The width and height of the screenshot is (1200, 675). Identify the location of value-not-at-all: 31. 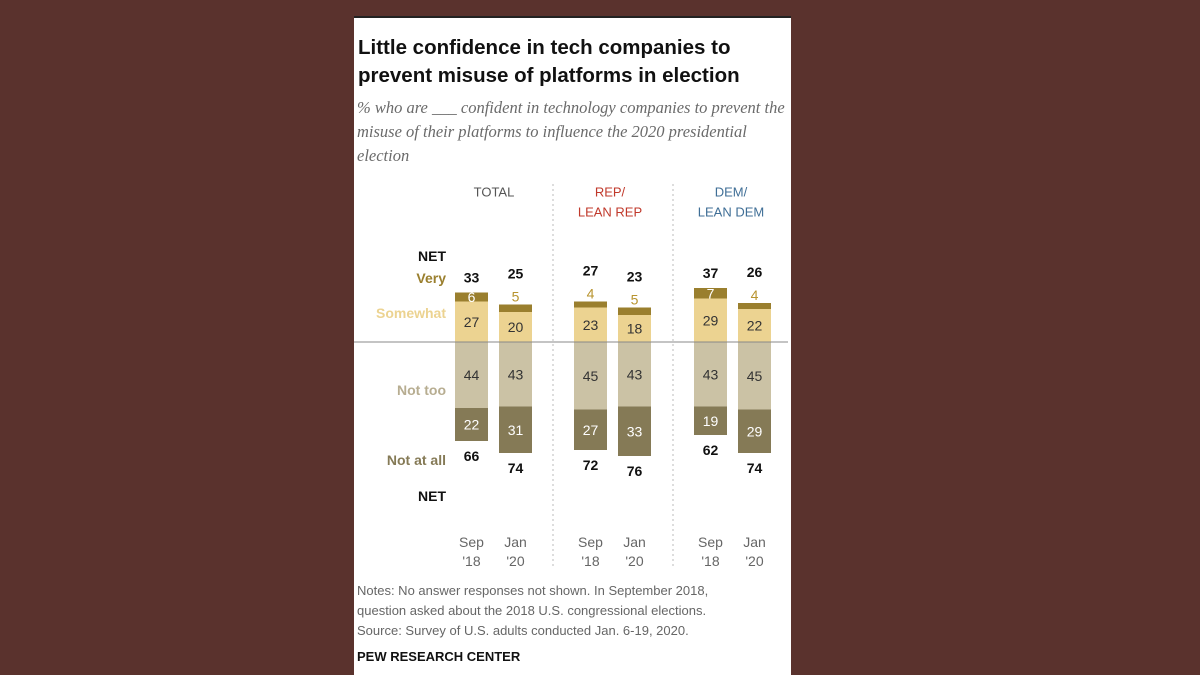
(516, 430).